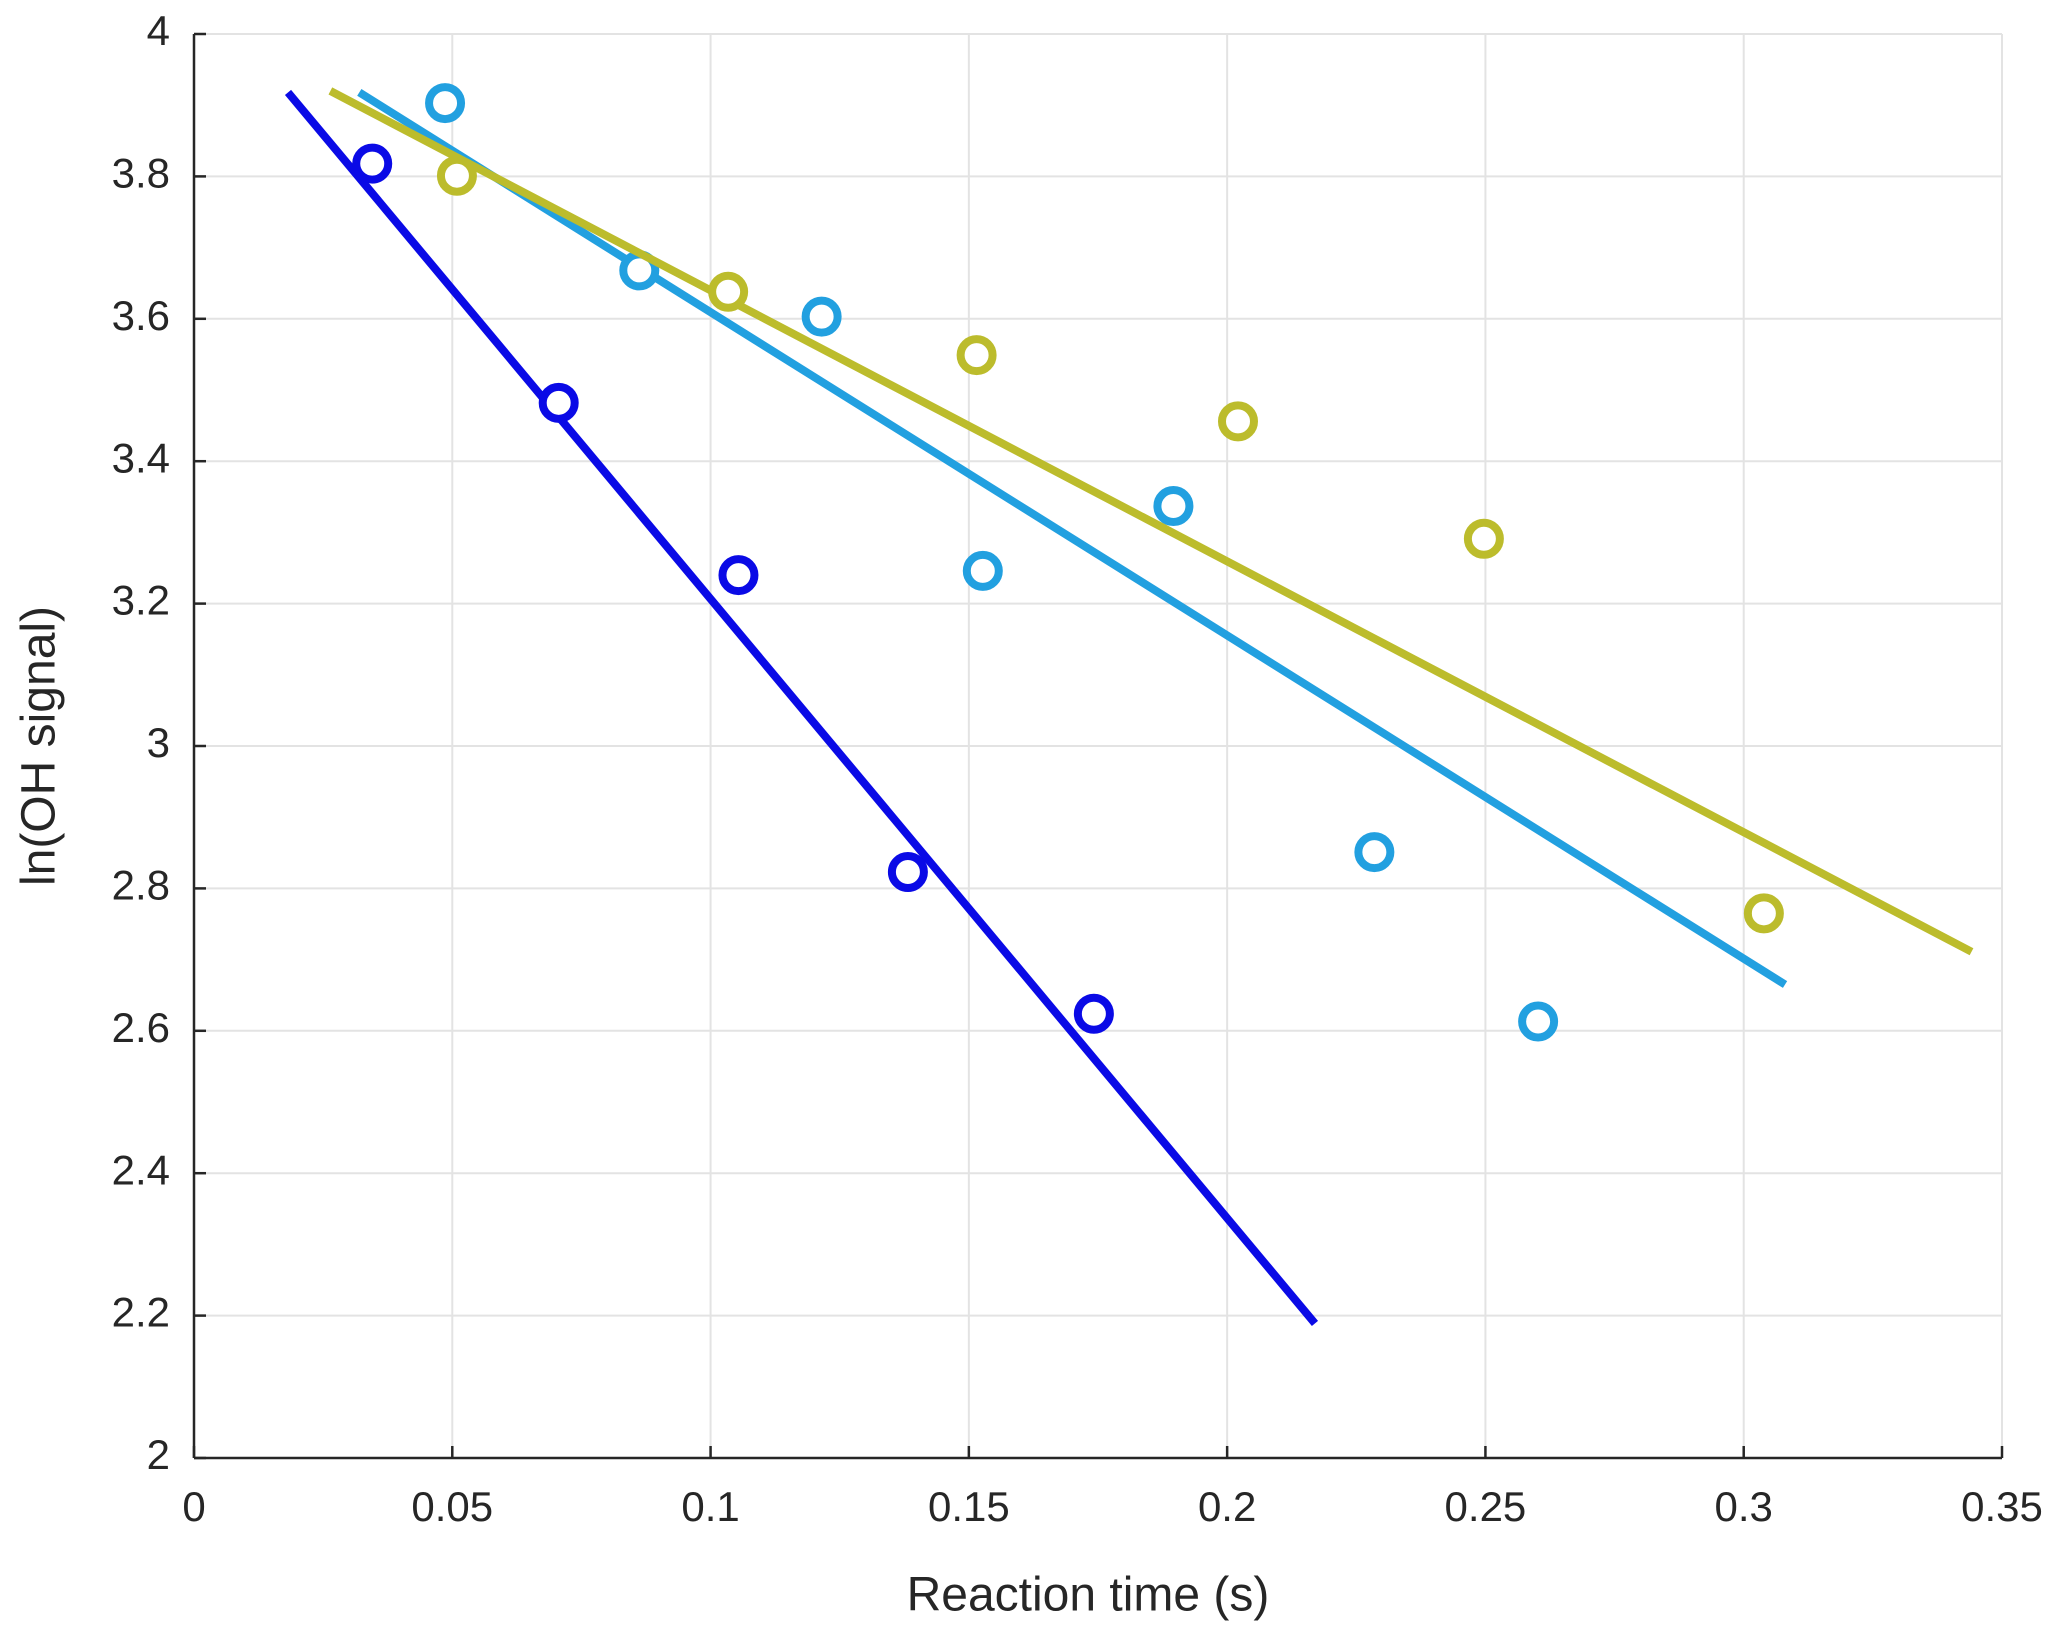 This screenshot has width=2067, height=1644. I want to click on y-tick-label: 2.6, so click(141, 1027).